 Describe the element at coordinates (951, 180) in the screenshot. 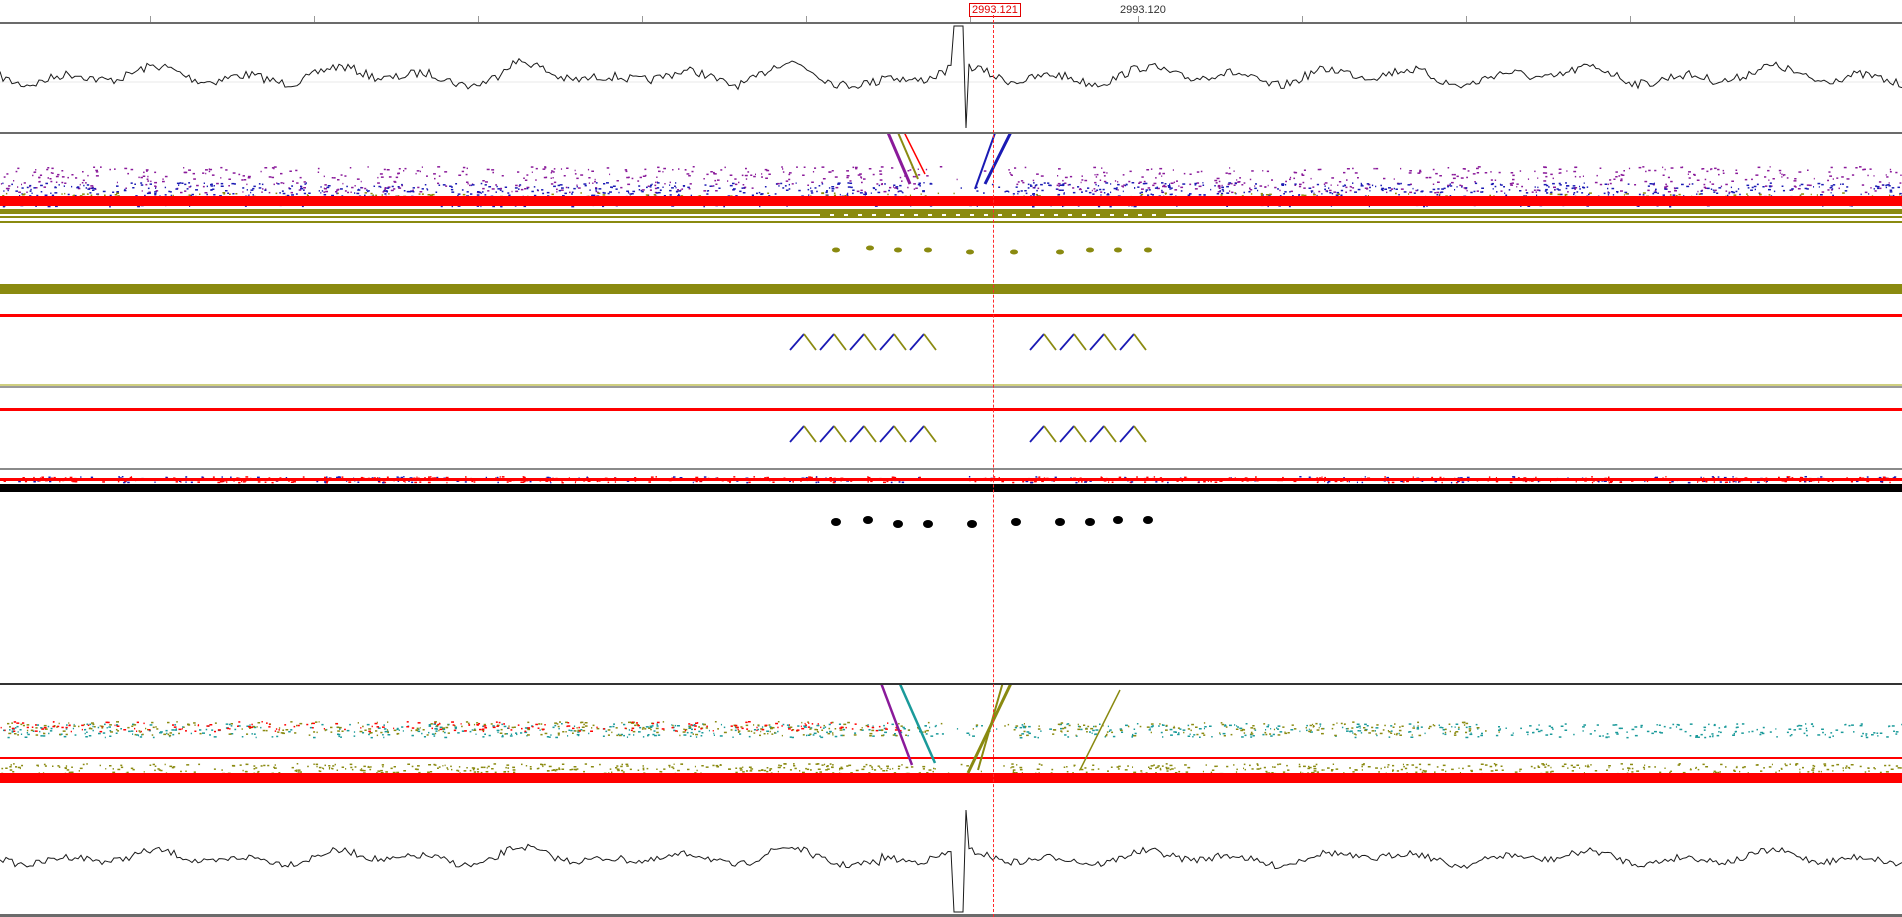

I see `purple-scatter` at that location.